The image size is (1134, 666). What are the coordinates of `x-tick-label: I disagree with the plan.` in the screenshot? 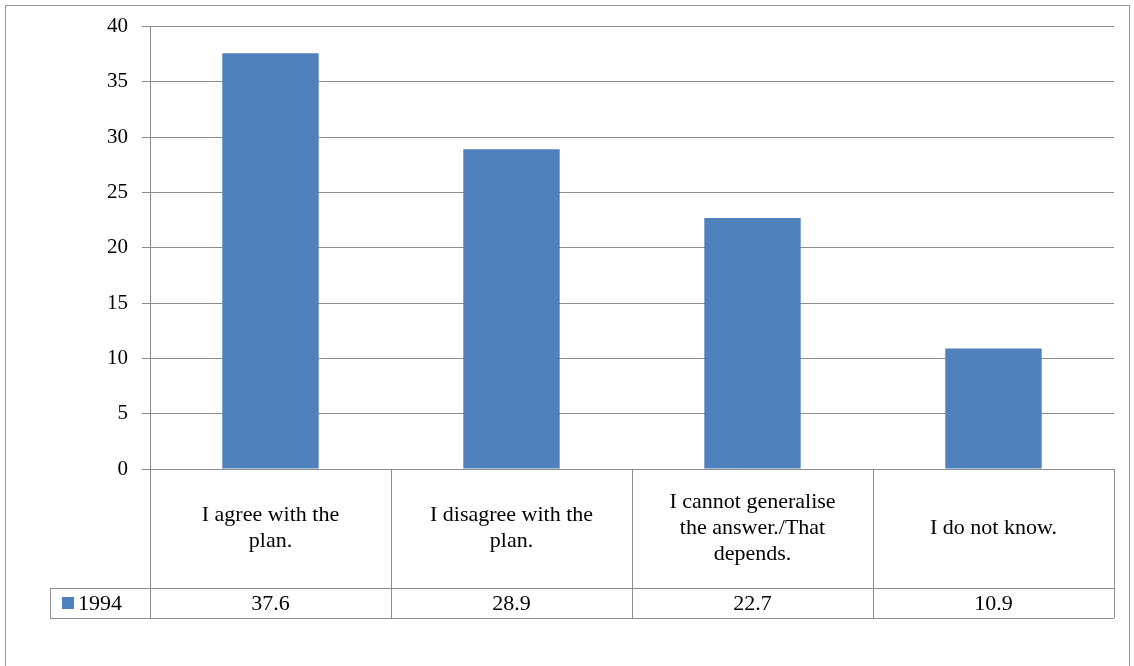 It's located at (511, 527).